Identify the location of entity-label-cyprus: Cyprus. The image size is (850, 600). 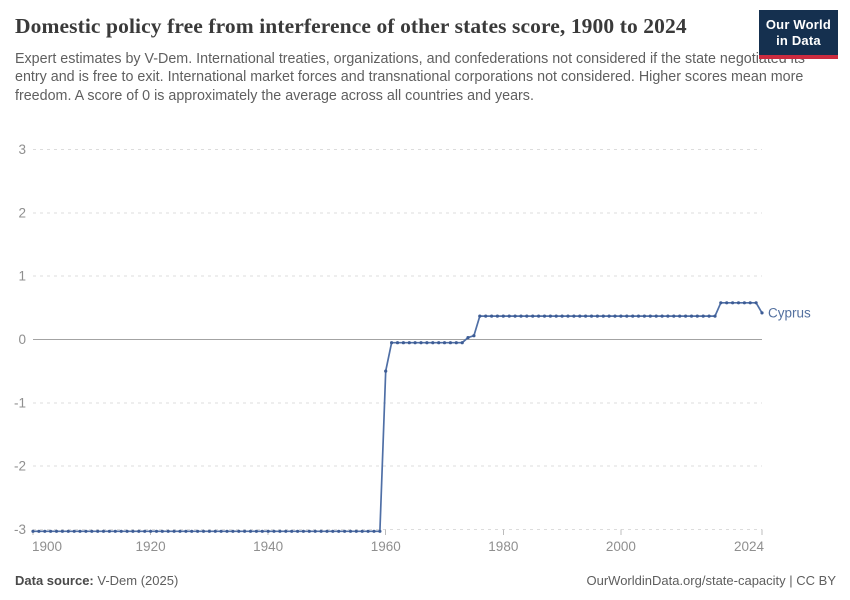
(789, 312).